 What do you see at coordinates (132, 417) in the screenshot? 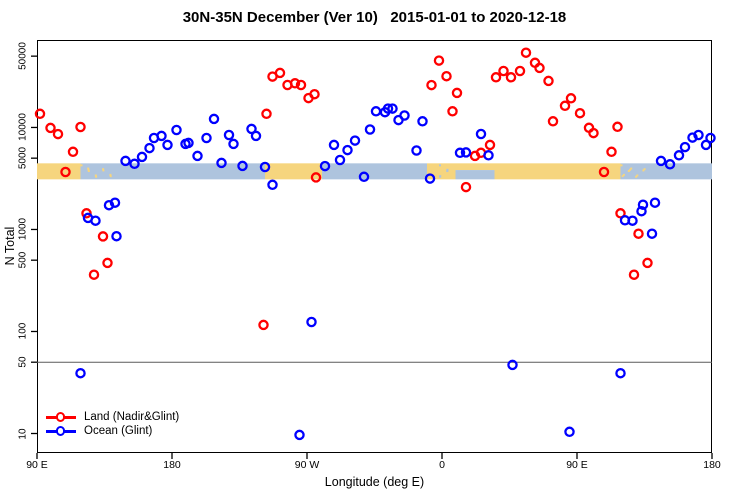
I see `legend-label: Land (Nadir&Glint)` at bounding box center [132, 417].